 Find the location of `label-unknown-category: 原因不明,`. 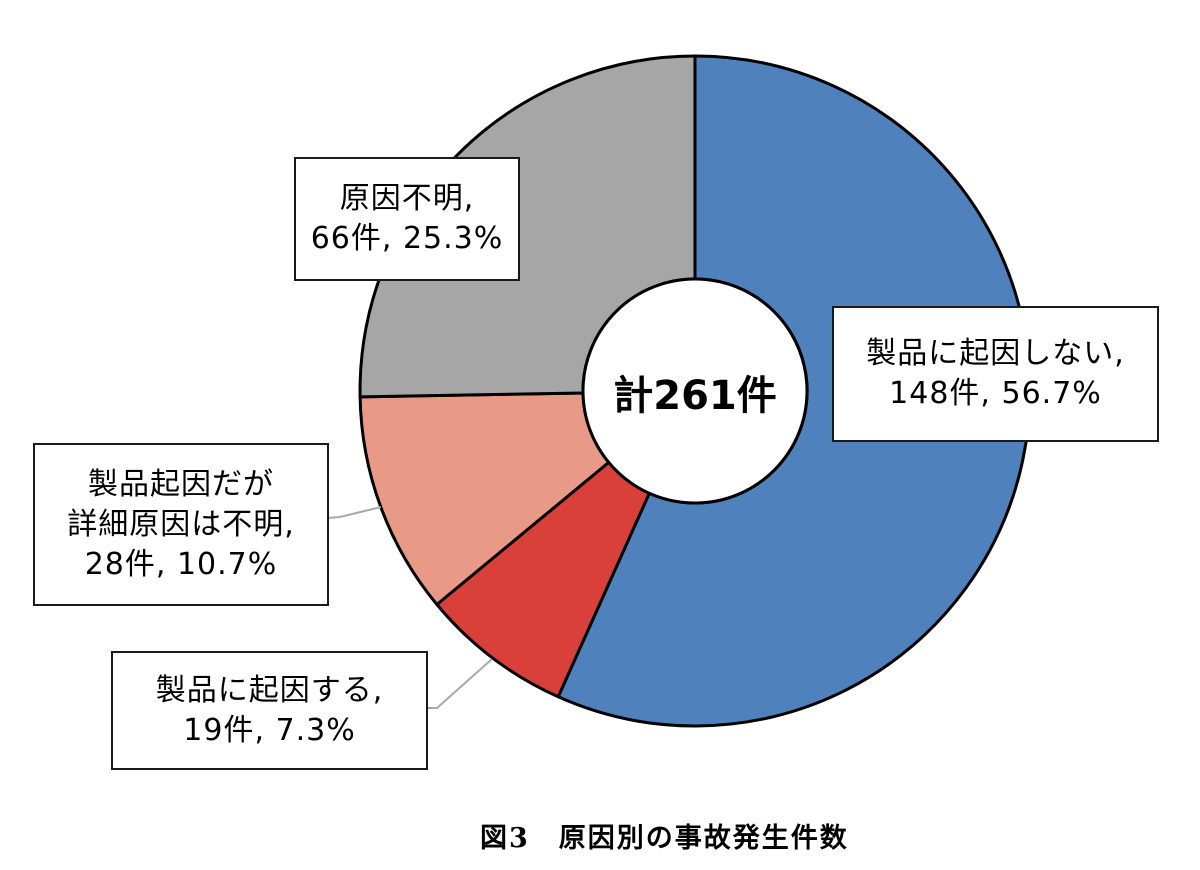

label-unknown-category: 原因不明, is located at coordinates (407, 198).